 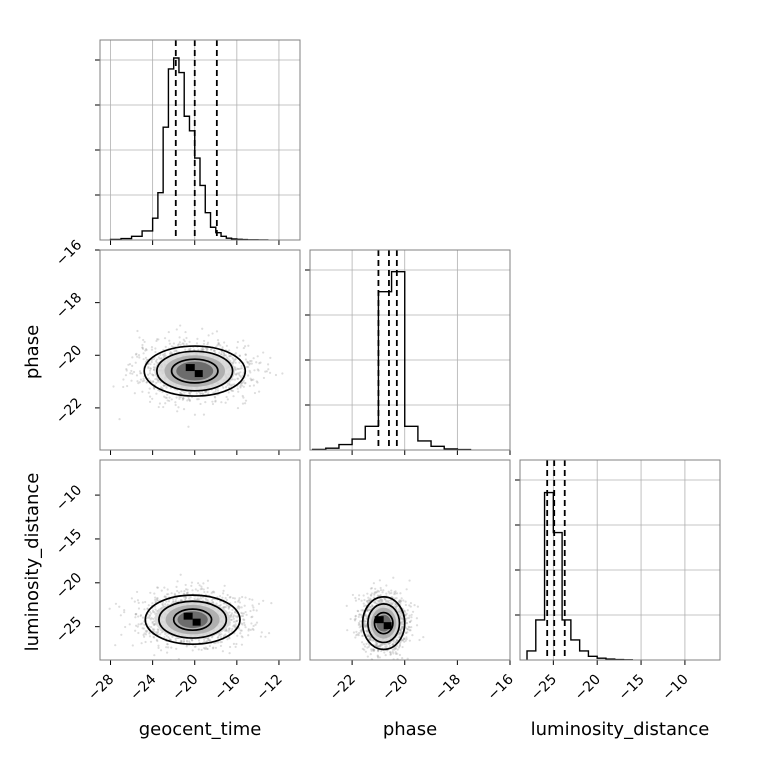 What do you see at coordinates (189, 148) in the screenshot?
I see `histogram-geocent_time` at bounding box center [189, 148].